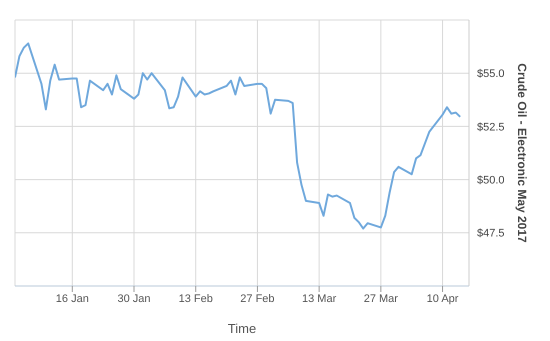  Describe the element at coordinates (242, 328) in the screenshot. I see `x-axis-title: Time` at that location.